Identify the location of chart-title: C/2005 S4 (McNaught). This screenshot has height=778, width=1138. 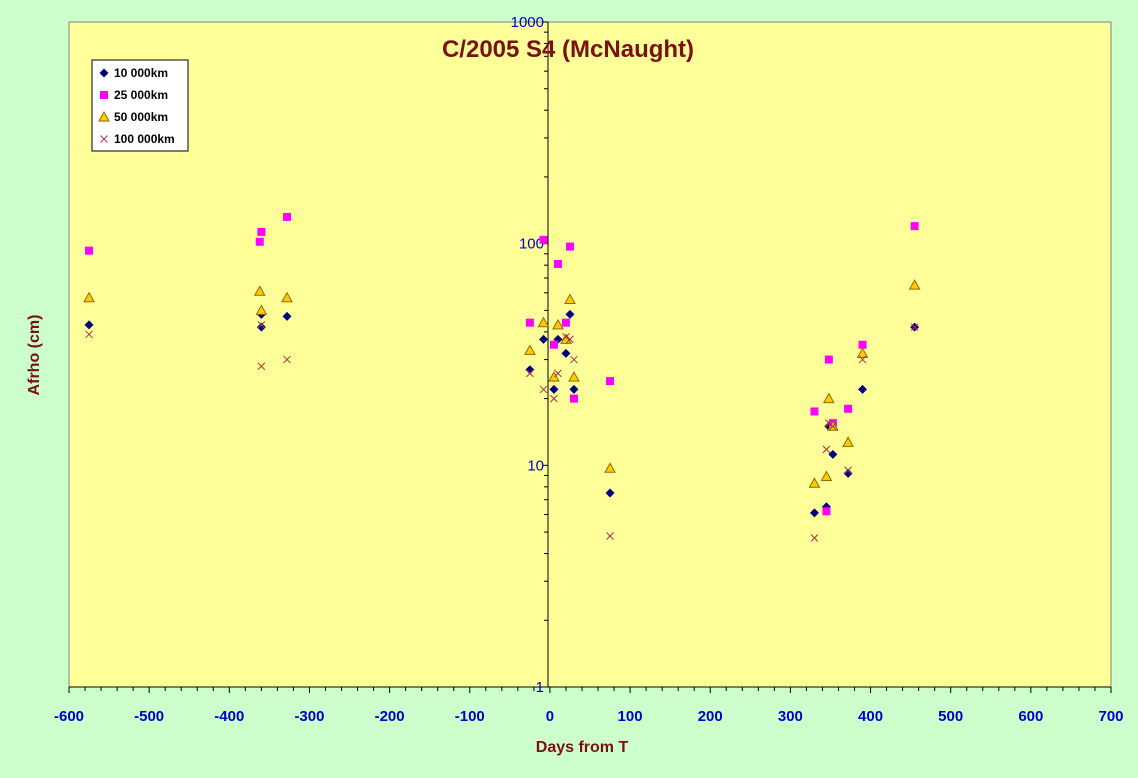
(568, 49).